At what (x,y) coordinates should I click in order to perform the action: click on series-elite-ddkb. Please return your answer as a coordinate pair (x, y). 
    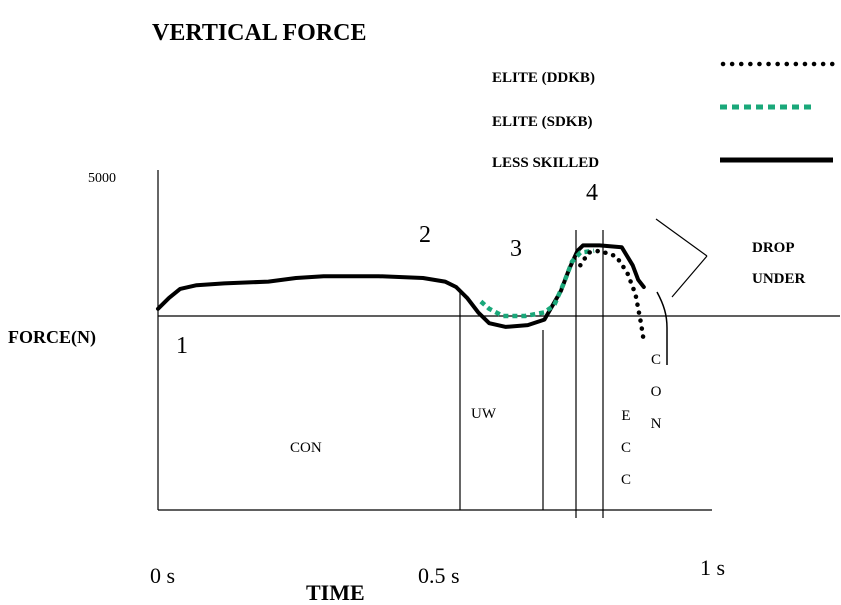
    Looking at the image, I should click on (612, 296).